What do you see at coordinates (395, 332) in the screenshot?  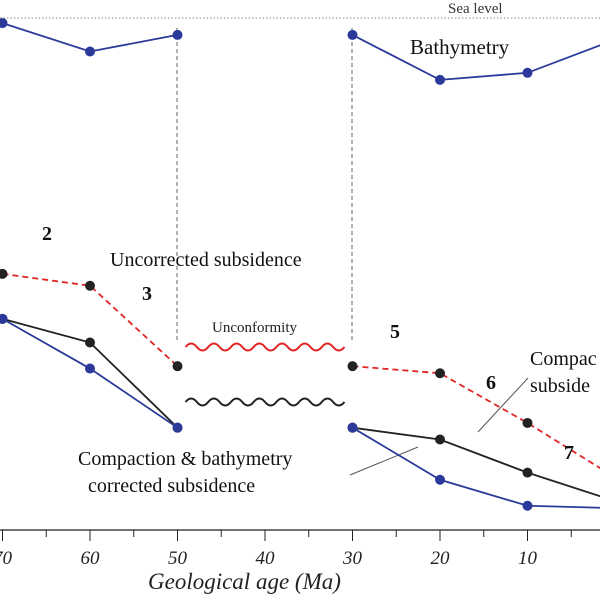 I see `stage-number-5: 5` at bounding box center [395, 332].